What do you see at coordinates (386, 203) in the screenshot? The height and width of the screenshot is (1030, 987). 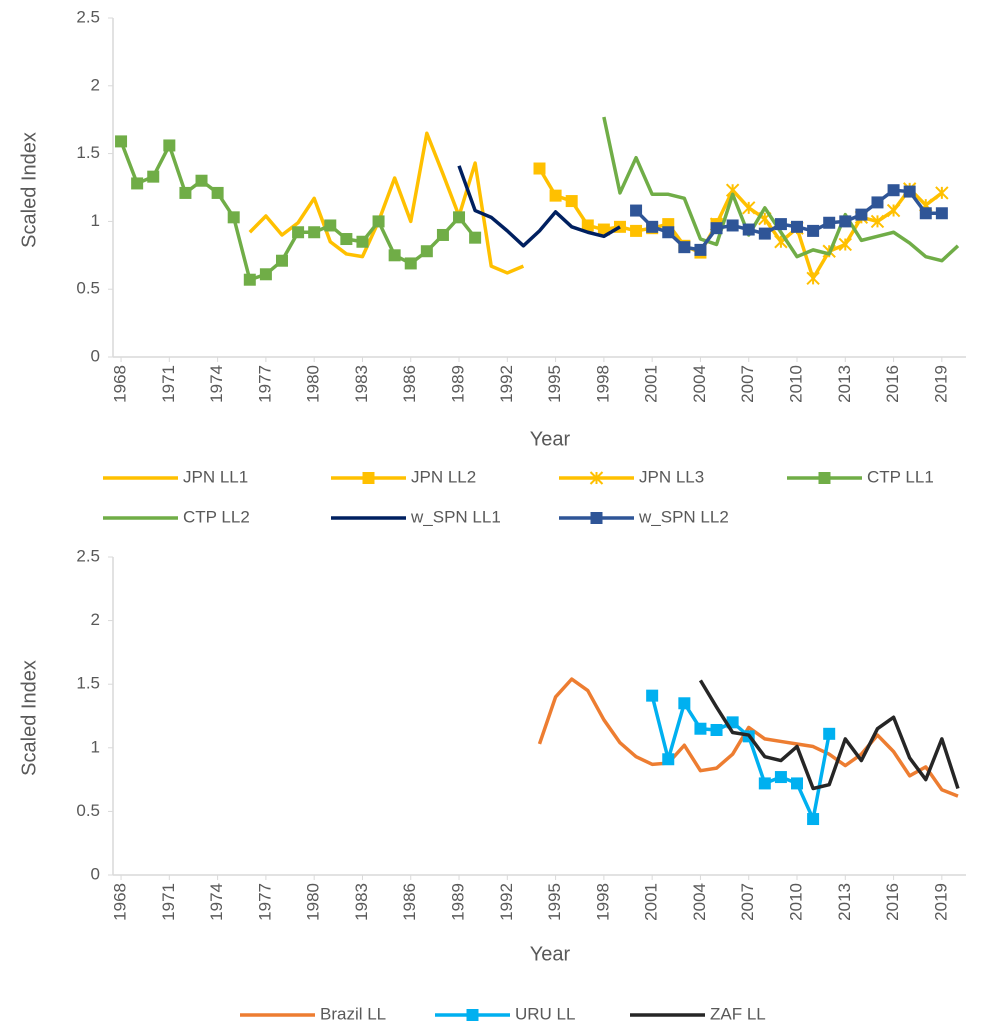 I see `series-line` at bounding box center [386, 203].